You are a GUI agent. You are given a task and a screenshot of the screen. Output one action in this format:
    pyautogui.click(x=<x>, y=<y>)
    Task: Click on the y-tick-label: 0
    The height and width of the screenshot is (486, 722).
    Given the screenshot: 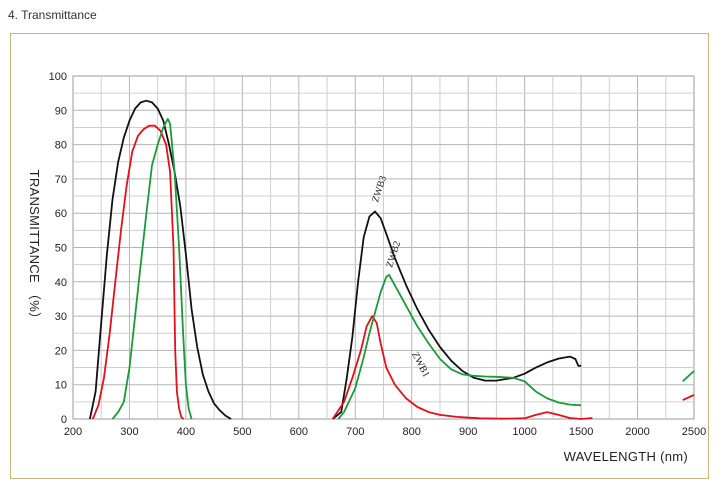 What is the action you would take?
    pyautogui.click(x=64, y=420)
    